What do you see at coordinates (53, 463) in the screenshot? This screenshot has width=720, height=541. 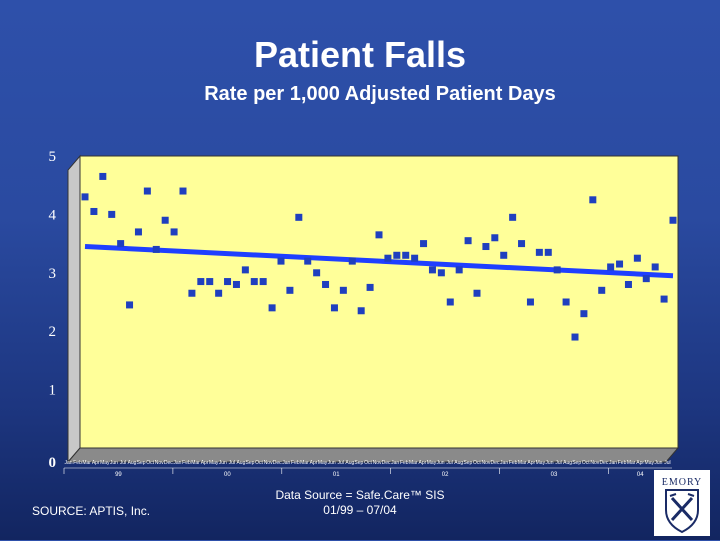 I see `y-tick-label: 0` at bounding box center [53, 463].